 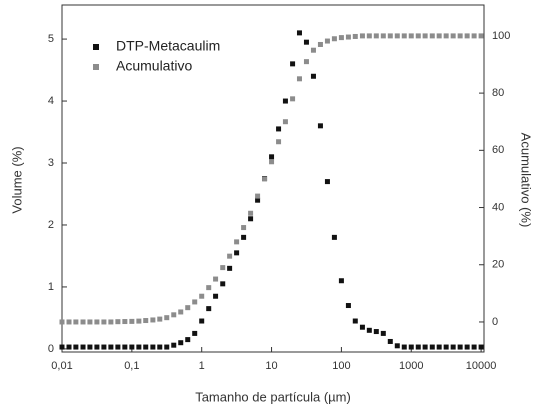 What do you see at coordinates (526, 180) in the screenshot?
I see `y2-axis-label: Acumulativo (%)` at bounding box center [526, 180].